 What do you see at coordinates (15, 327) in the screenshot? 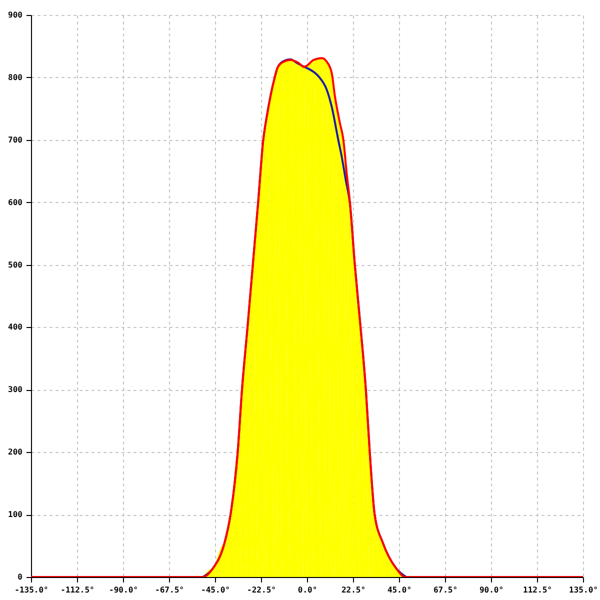
I see `y-tick-label: 400` at bounding box center [15, 327].